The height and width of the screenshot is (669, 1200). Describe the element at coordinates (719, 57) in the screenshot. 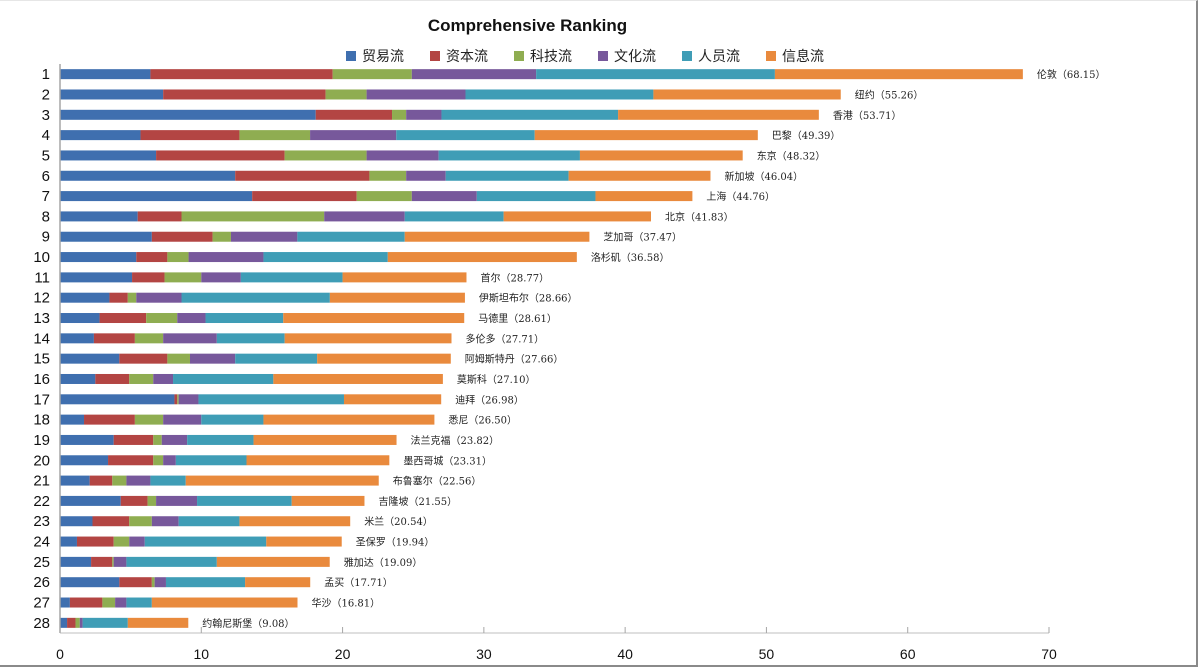

I see `legend-label: 人员流` at that location.